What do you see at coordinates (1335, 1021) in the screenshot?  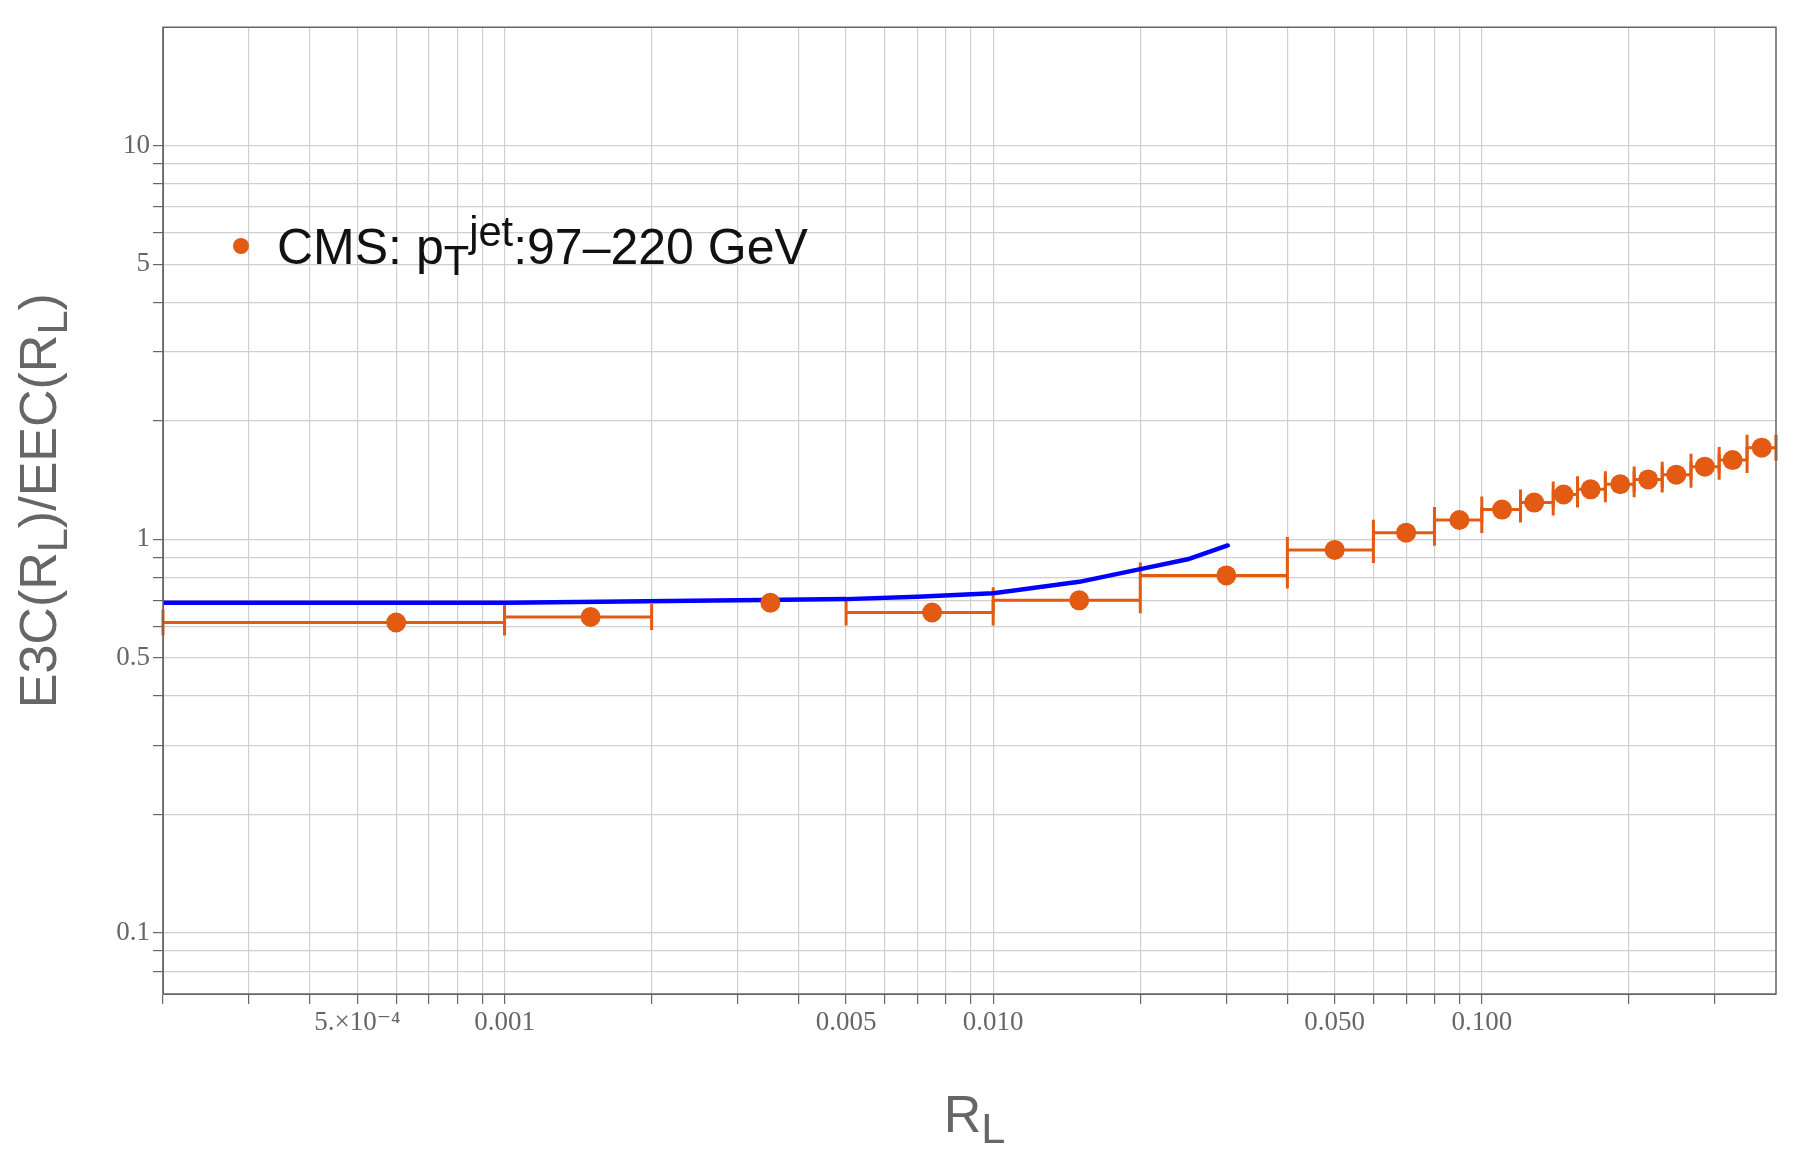 I see `x-tick-label: 0.050` at bounding box center [1335, 1021].